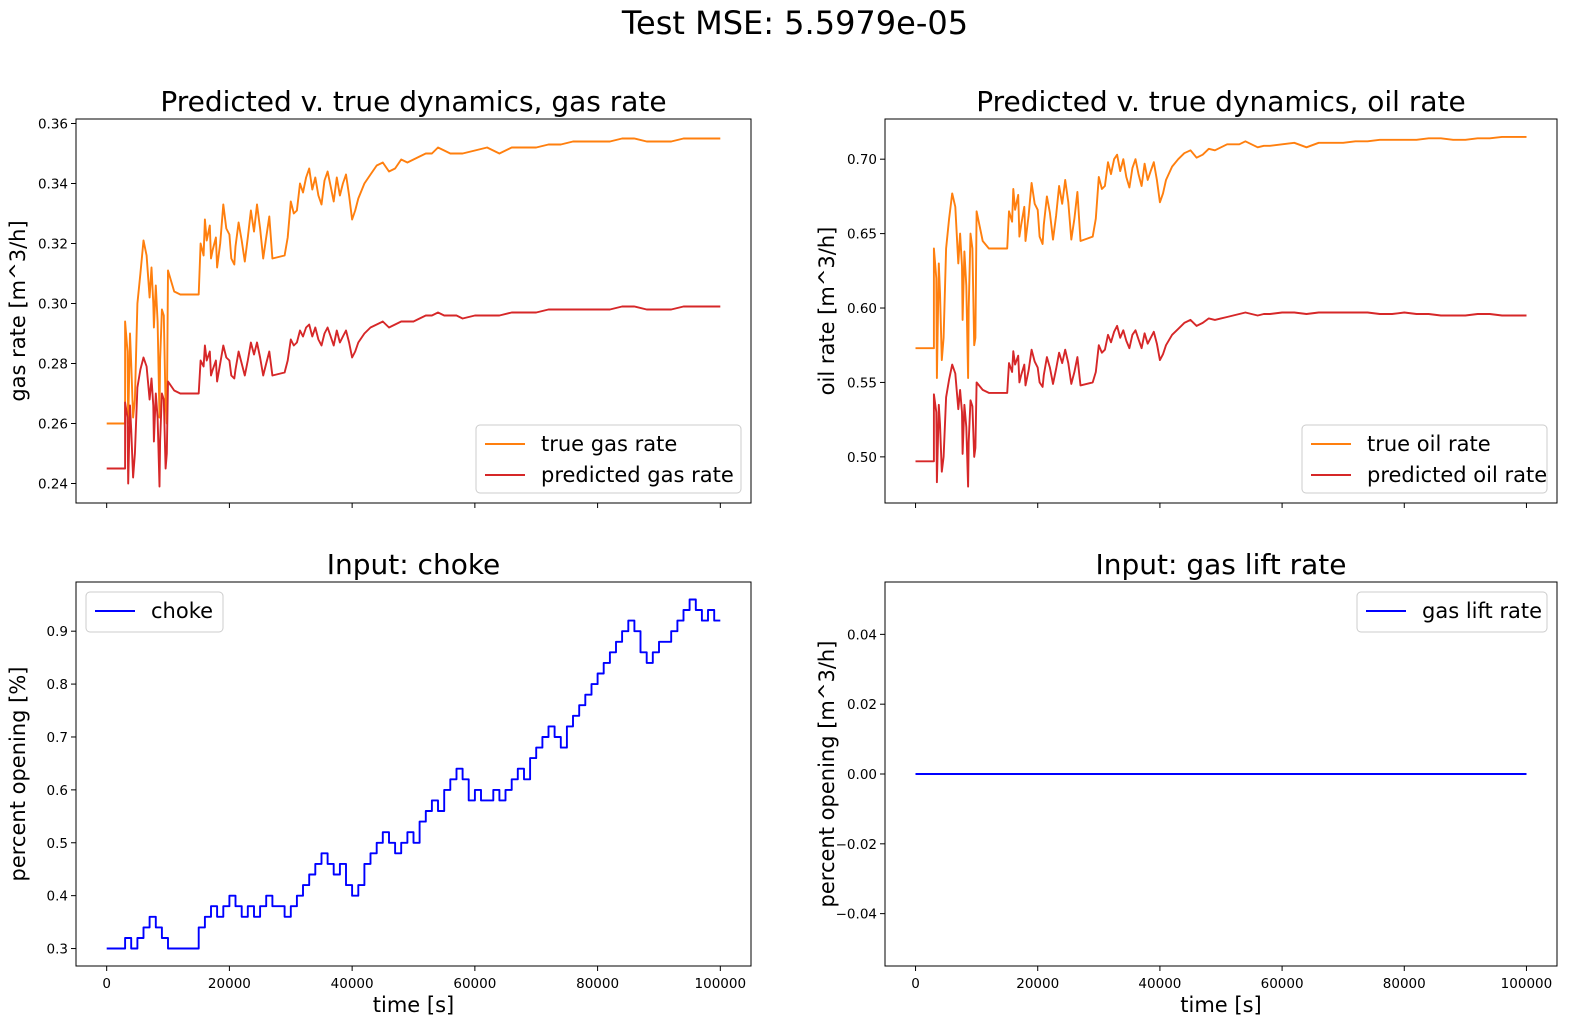 The width and height of the screenshot is (1574, 1028). What do you see at coordinates (53, 185) in the screenshot?
I see `y-tick-label: 0.34` at bounding box center [53, 185].